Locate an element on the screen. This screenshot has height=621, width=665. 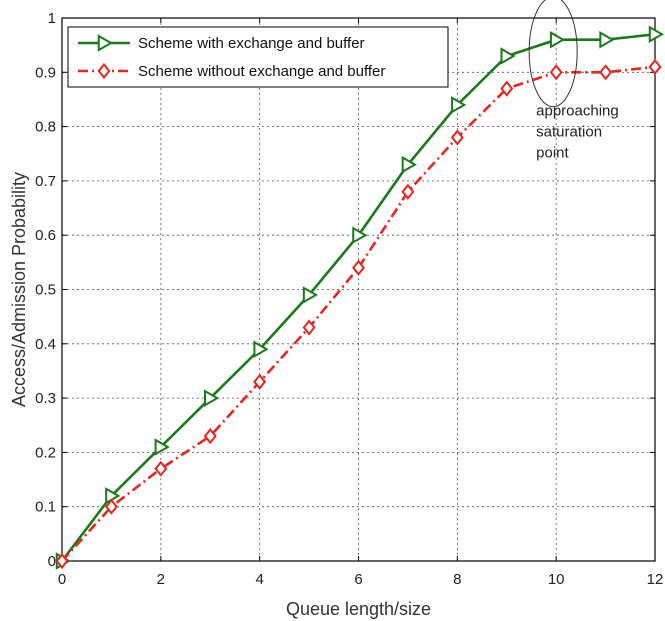
legend-label: Scheme without exchange and buffer is located at coordinates (261, 71).